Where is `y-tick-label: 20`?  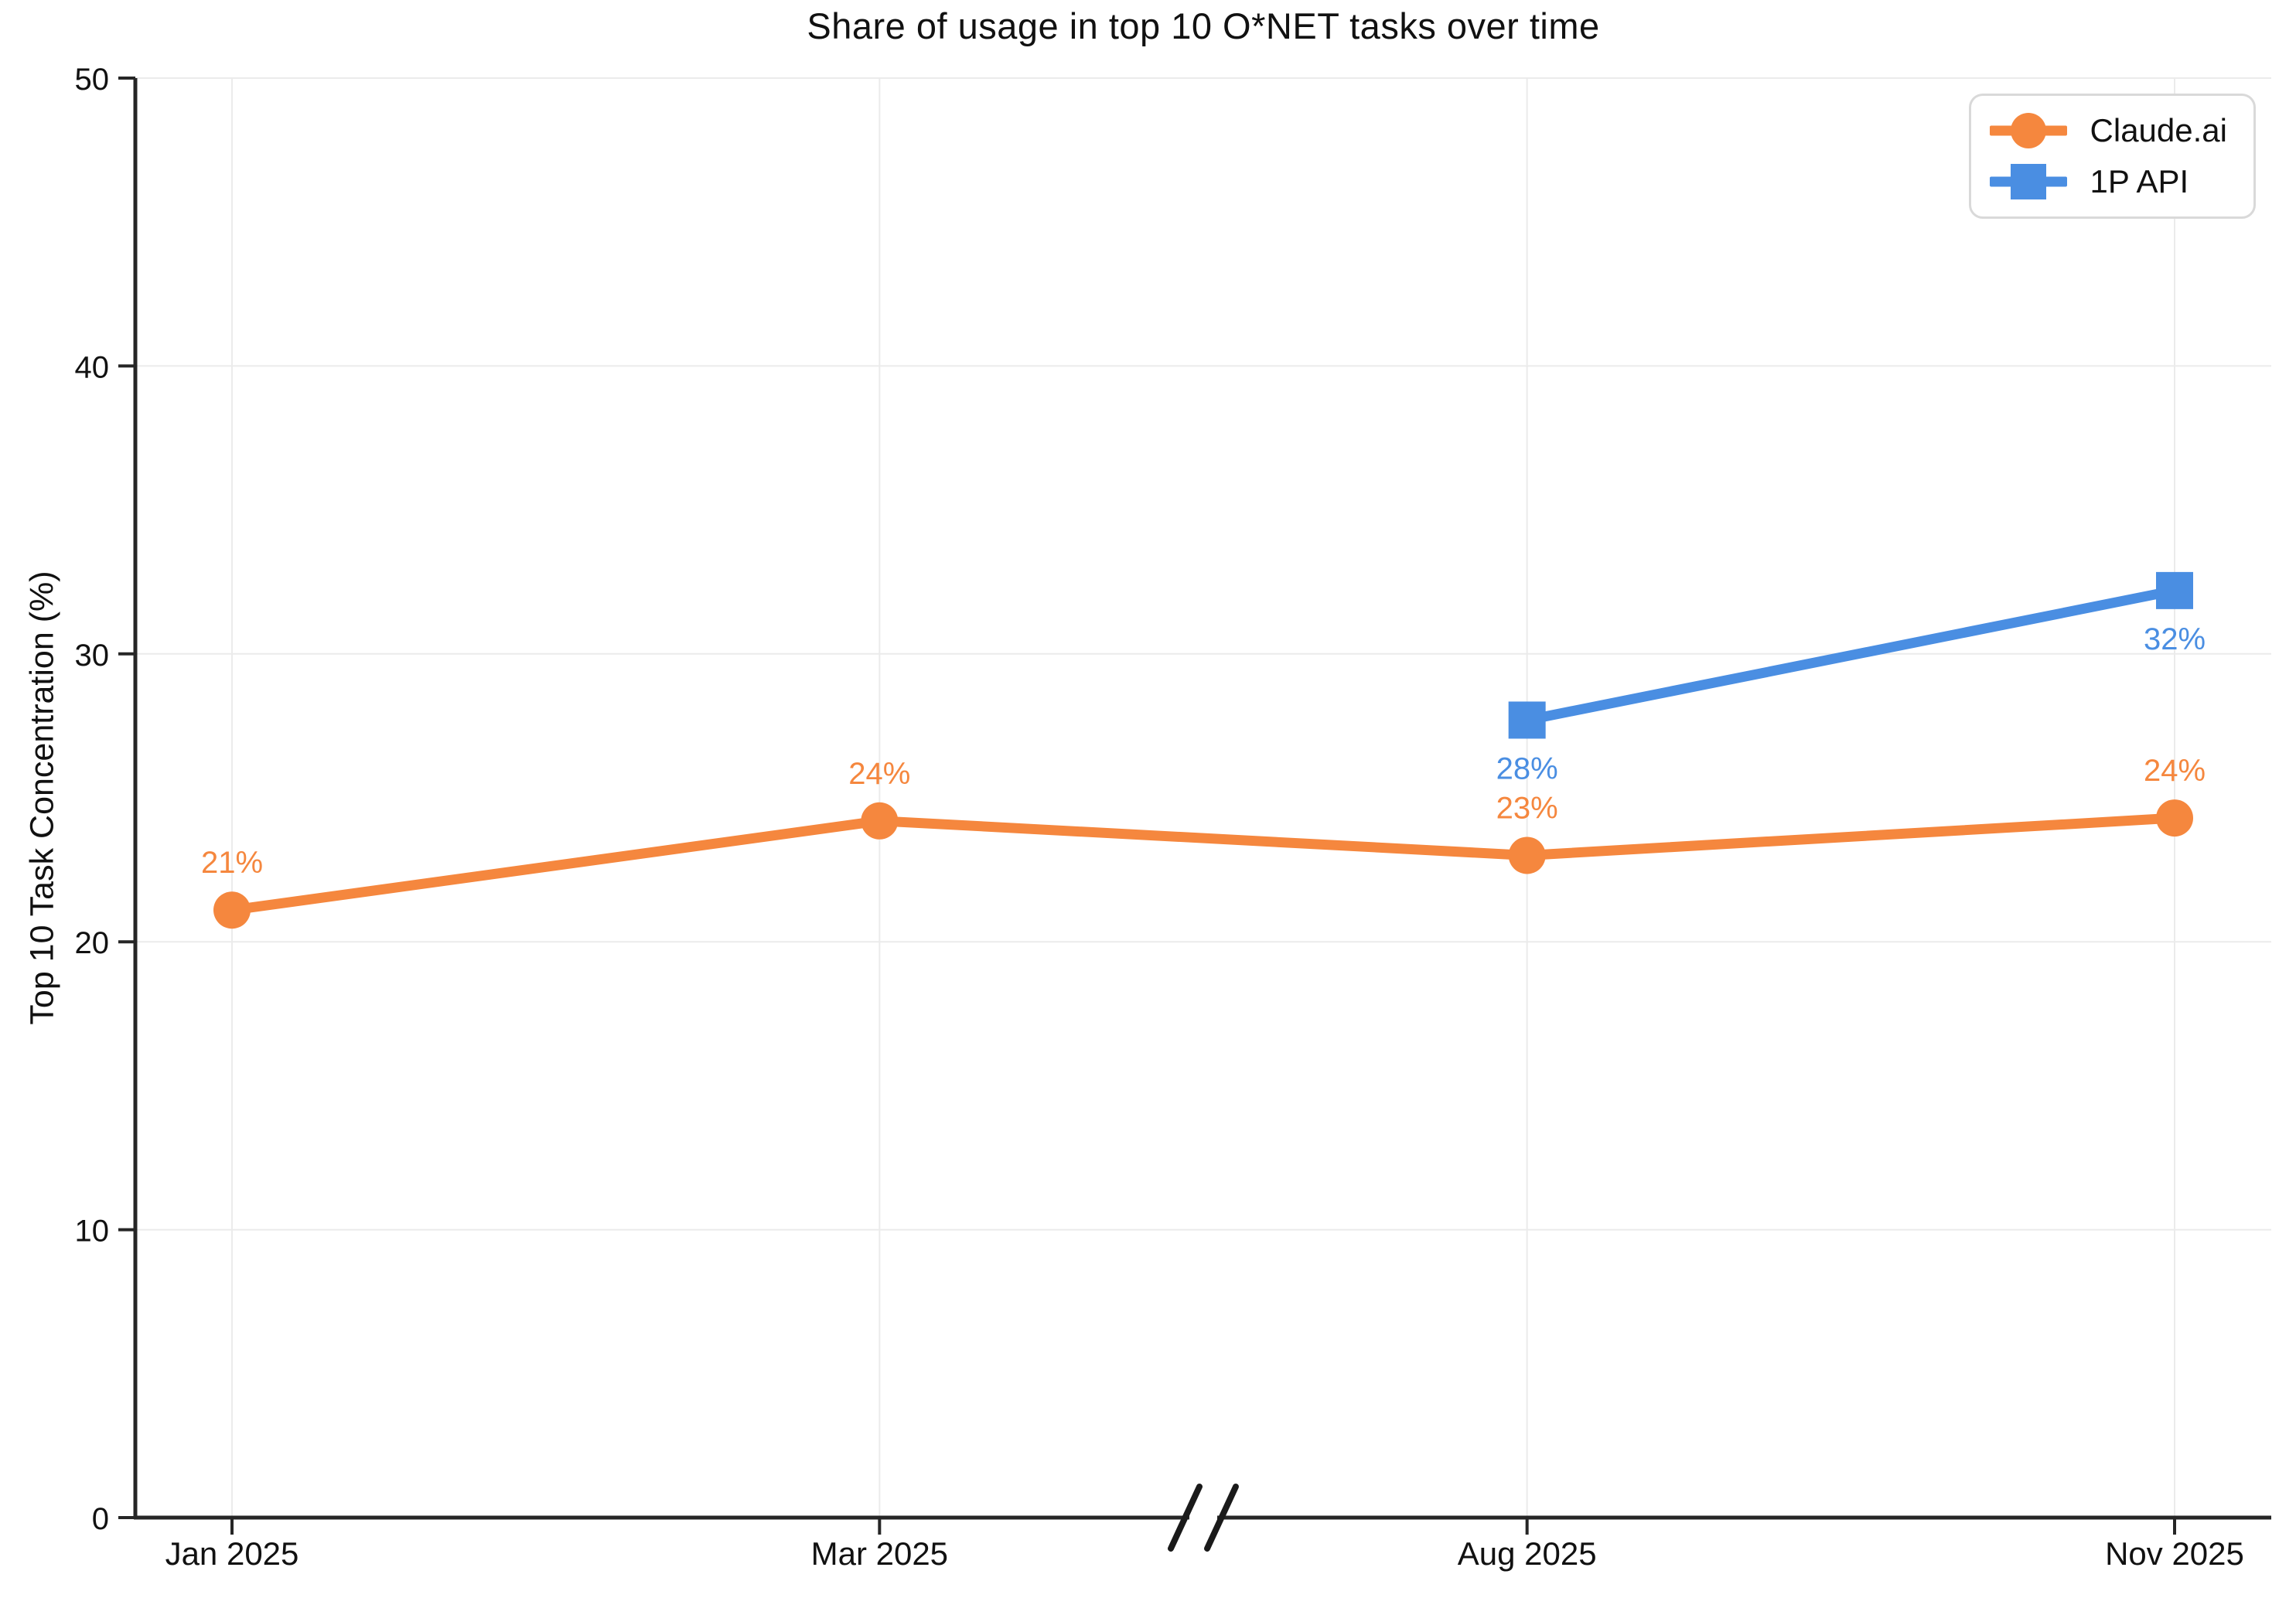 y-tick-label: 20 is located at coordinates (92, 943).